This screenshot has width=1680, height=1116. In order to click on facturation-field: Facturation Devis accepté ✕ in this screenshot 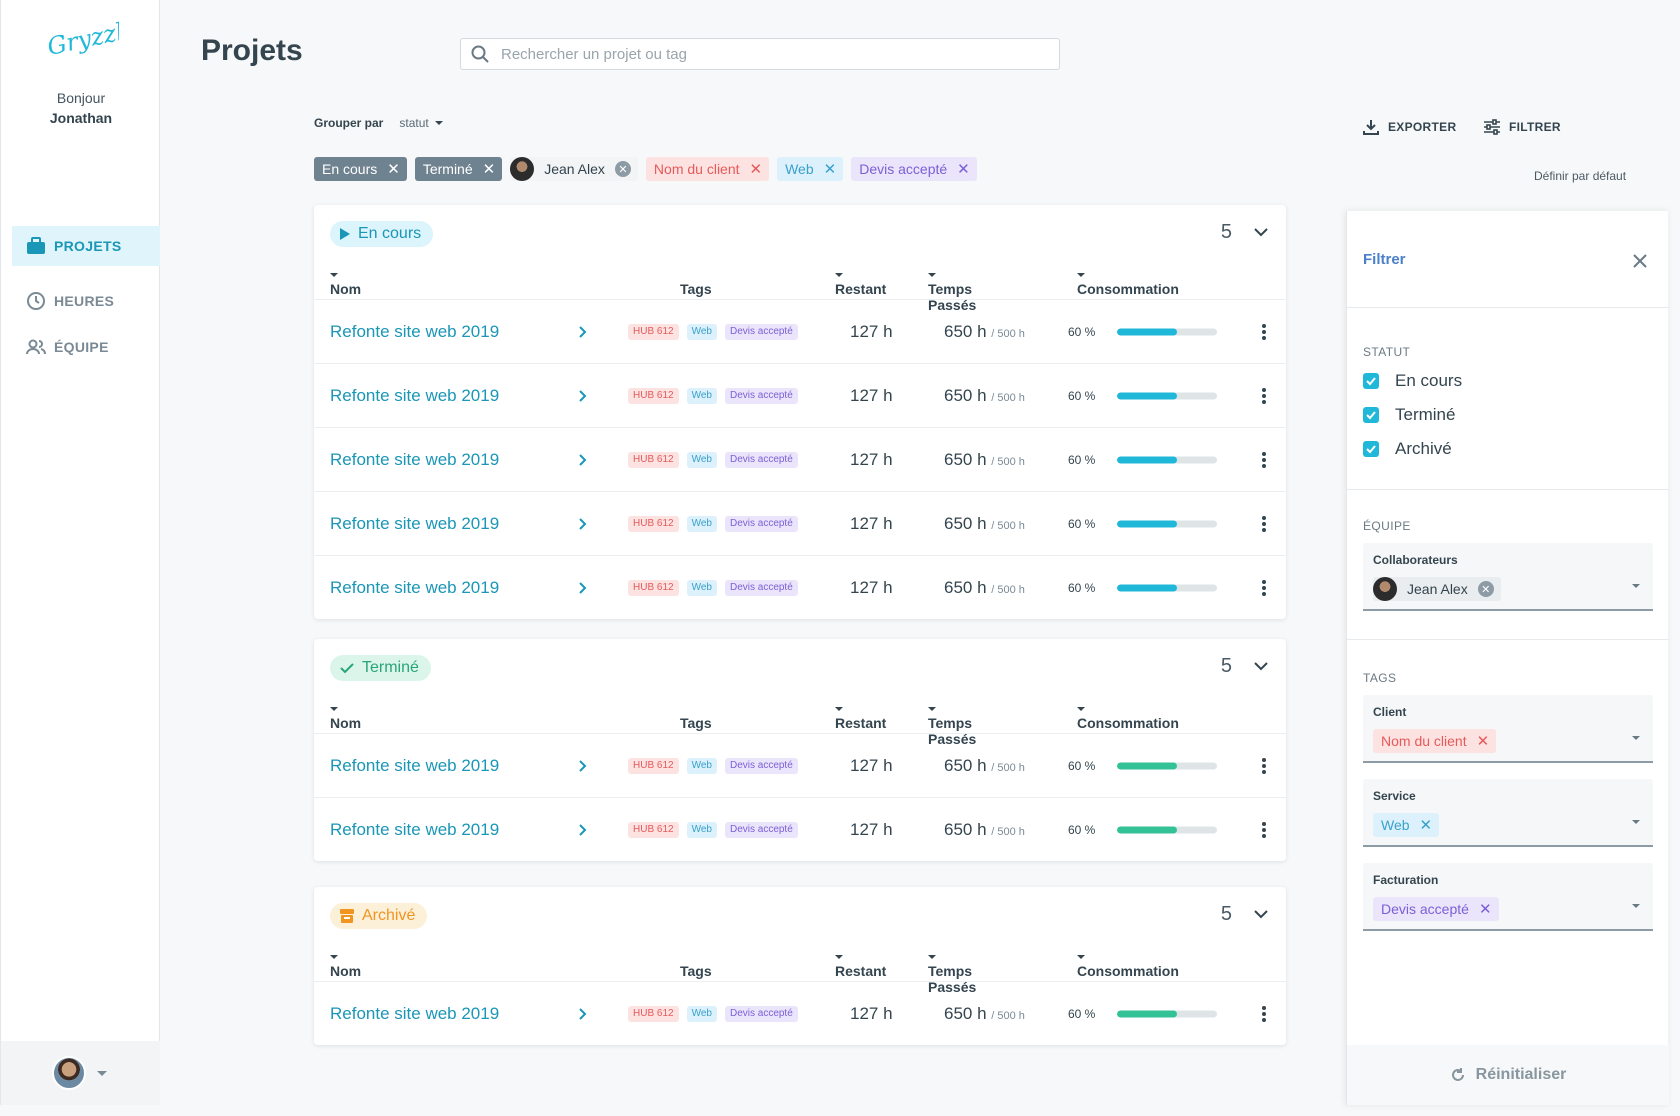, I will do `click(1508, 897)`.